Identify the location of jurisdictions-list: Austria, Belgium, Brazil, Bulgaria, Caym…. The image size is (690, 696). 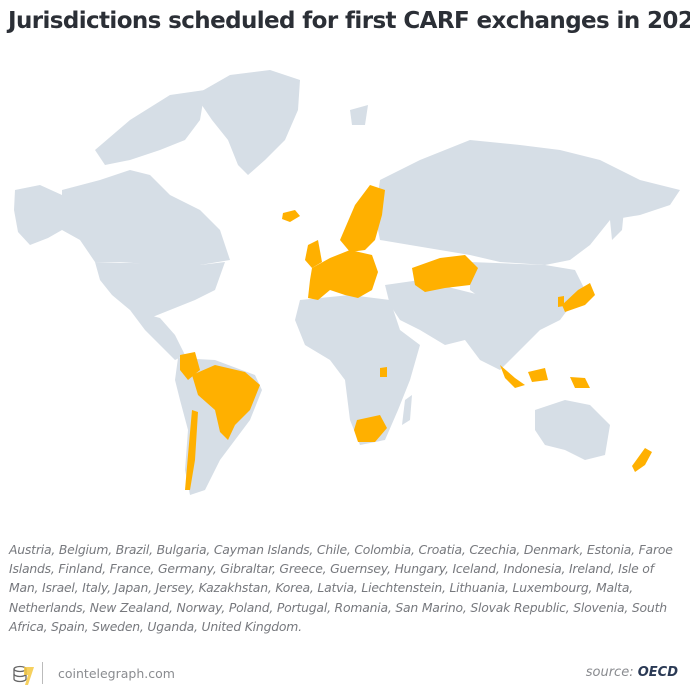
(341, 588).